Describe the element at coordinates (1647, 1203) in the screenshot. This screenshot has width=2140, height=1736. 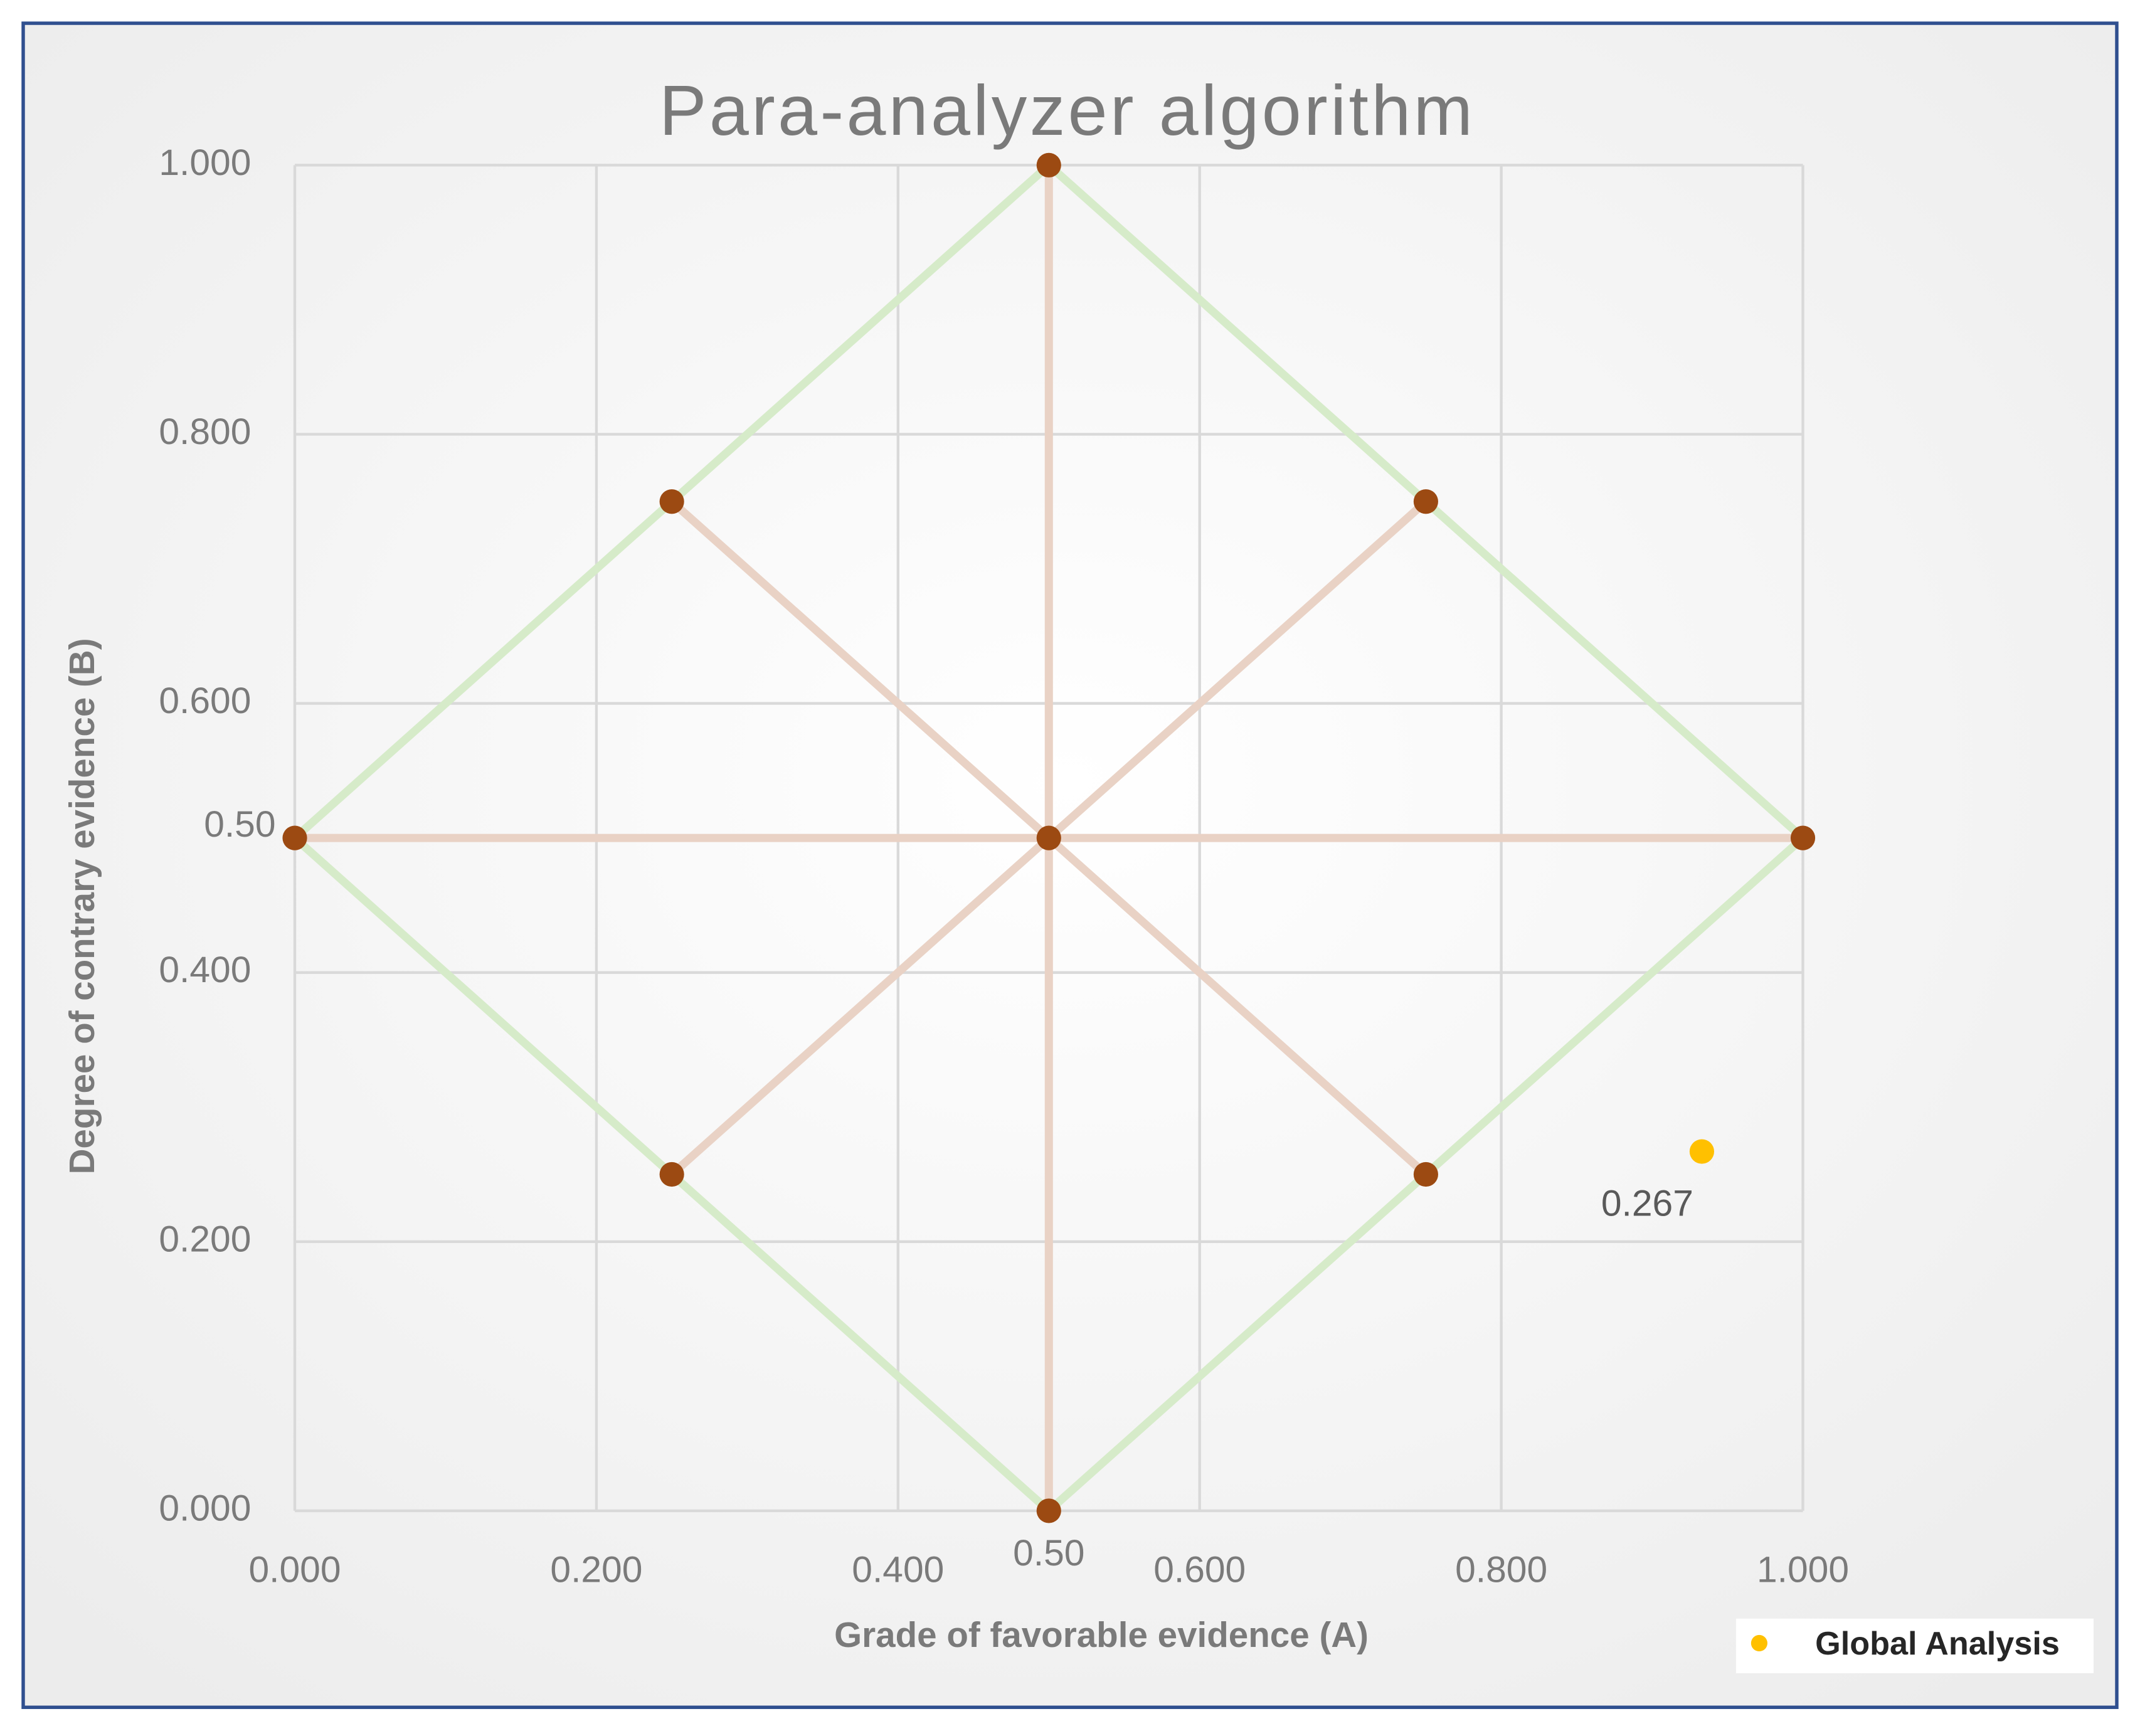
I see `data-label: 0.267` at that location.